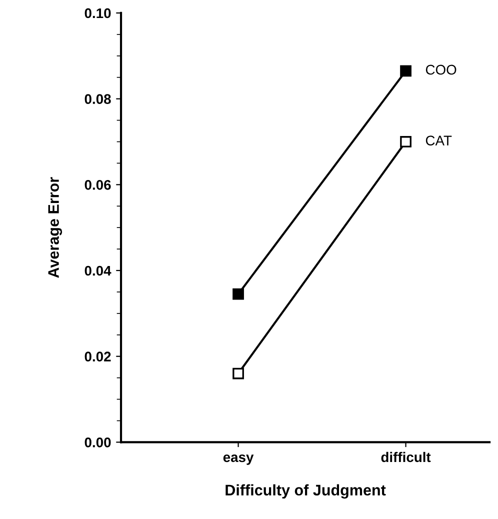 This screenshot has height=519, width=498. Describe the element at coordinates (55, 227) in the screenshot. I see `y-axis-title: Average Error` at that location.